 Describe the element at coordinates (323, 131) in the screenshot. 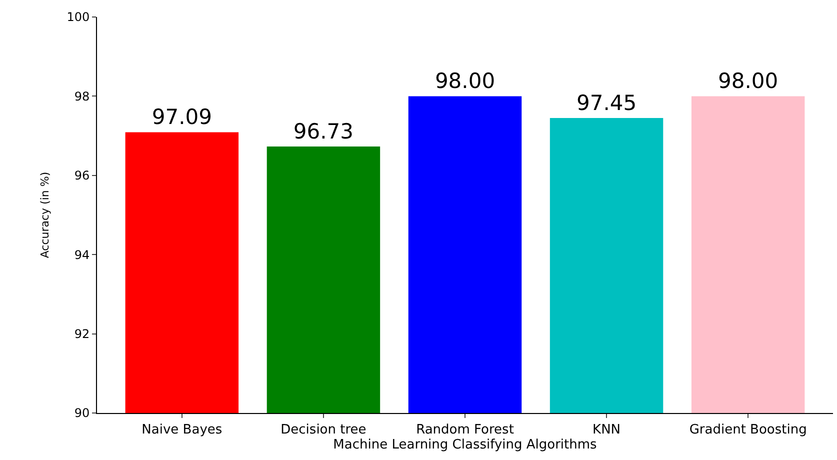

I see `data-label: 96.73` at that location.